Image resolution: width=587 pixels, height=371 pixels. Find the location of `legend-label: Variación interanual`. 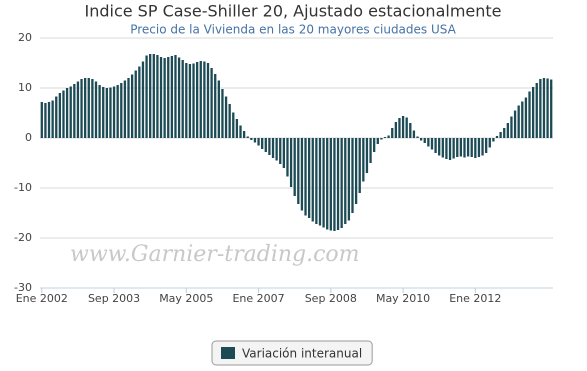

legend-label: Variación interanual is located at coordinates (302, 354).